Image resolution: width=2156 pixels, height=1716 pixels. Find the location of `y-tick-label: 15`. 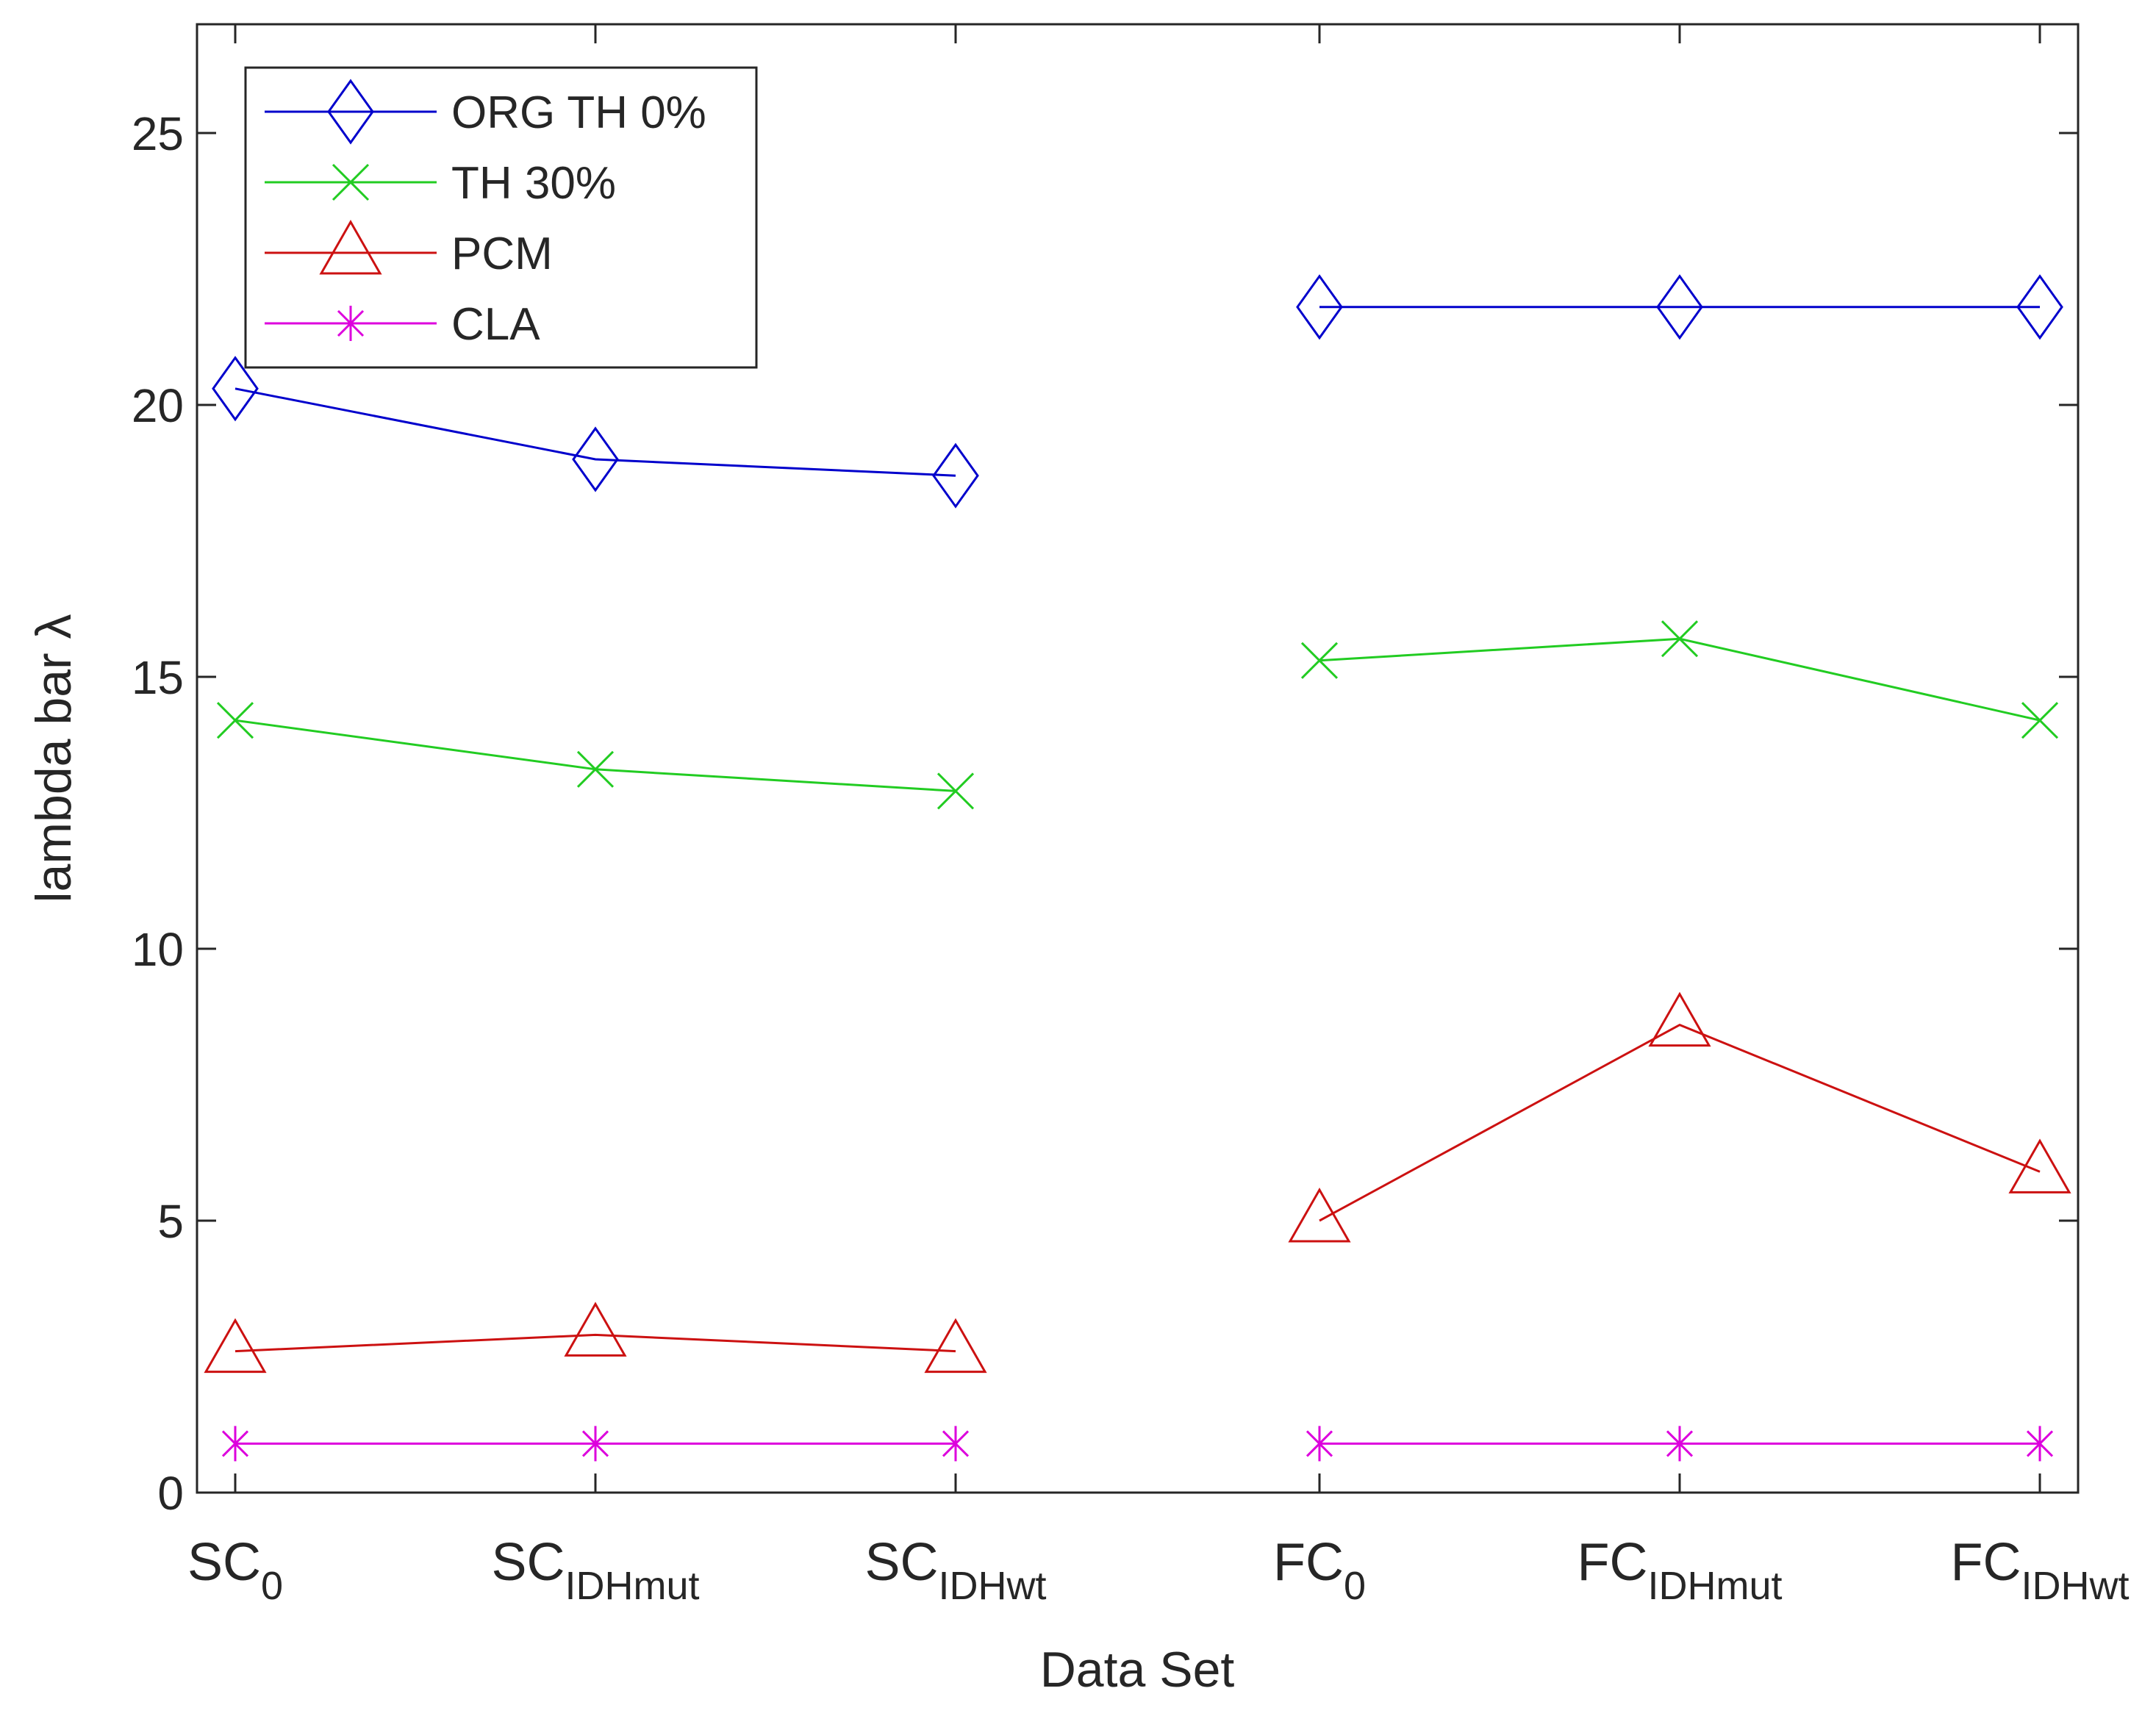

y-tick-label: 15 is located at coordinates (158, 677).